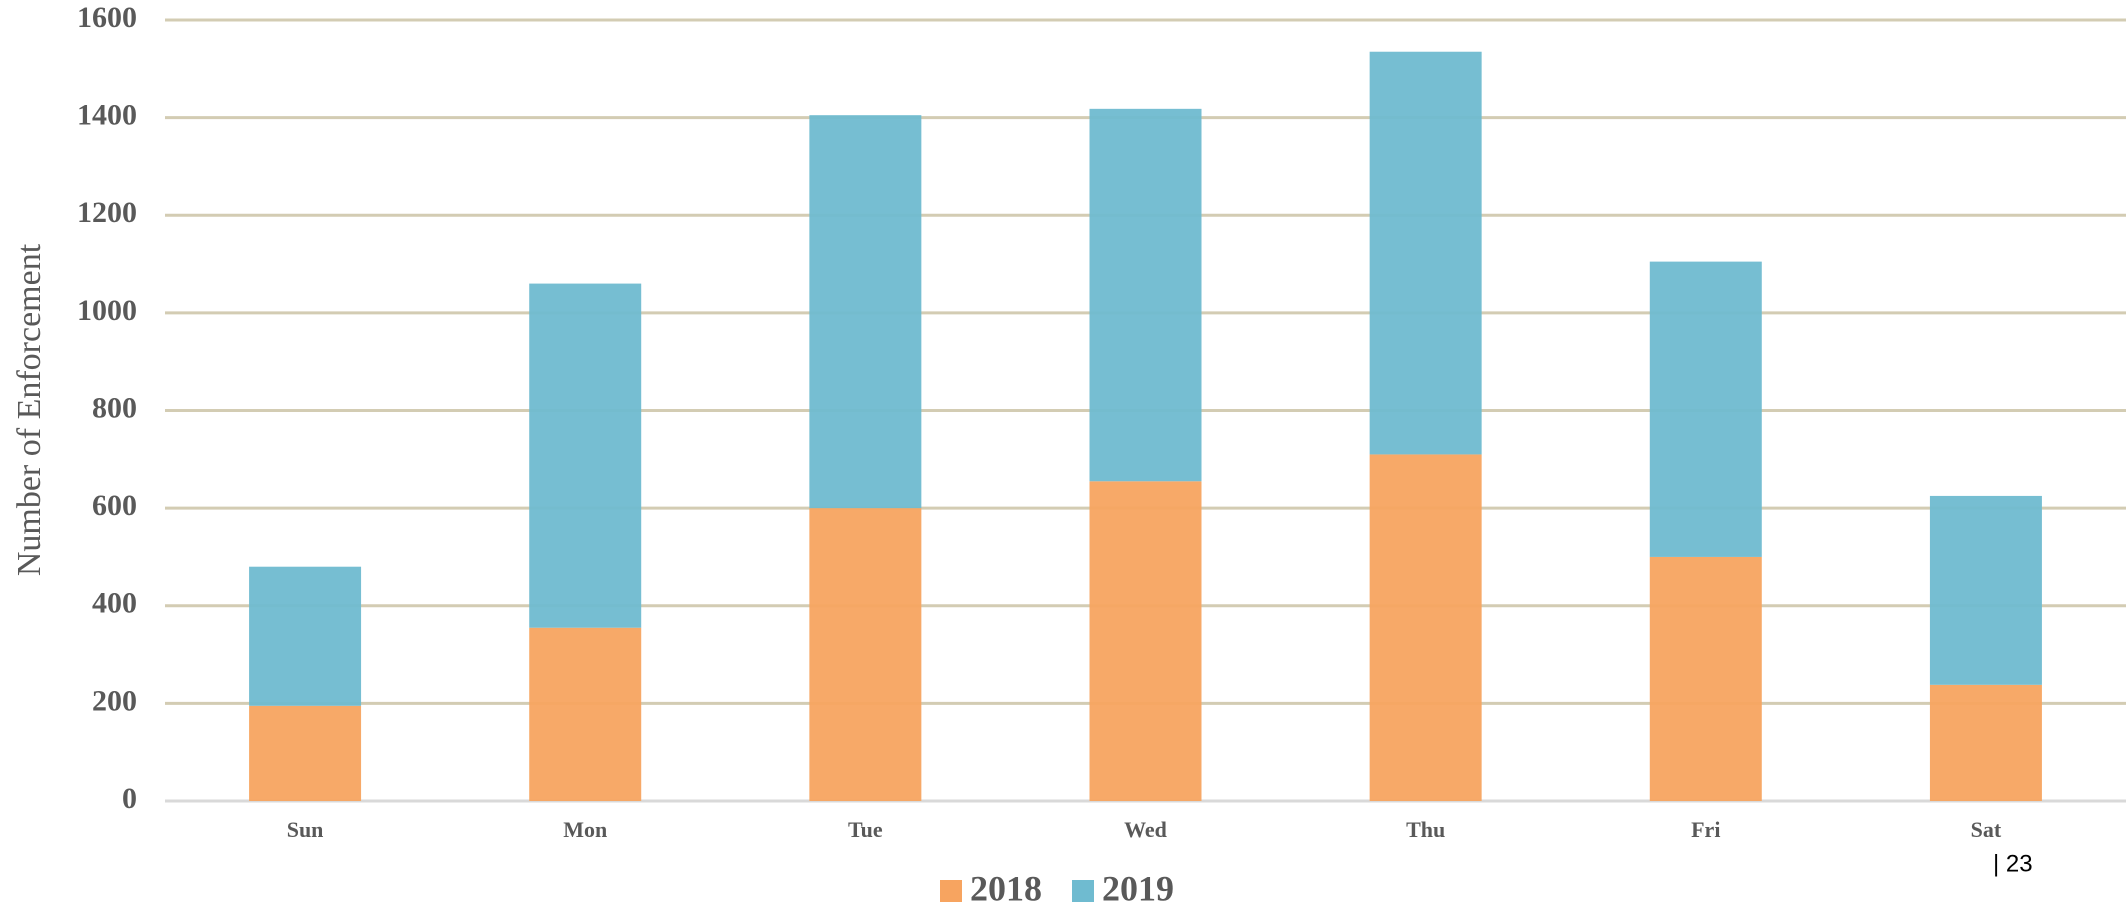 The height and width of the screenshot is (910, 2126). Describe the element at coordinates (585, 829) in the screenshot. I see `x-tick-label: Mon` at that location.